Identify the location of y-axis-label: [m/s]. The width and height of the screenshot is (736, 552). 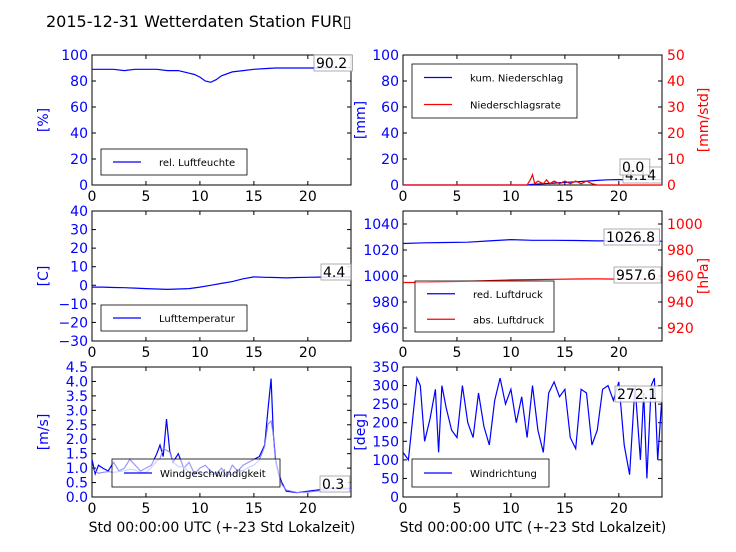
(44, 432).